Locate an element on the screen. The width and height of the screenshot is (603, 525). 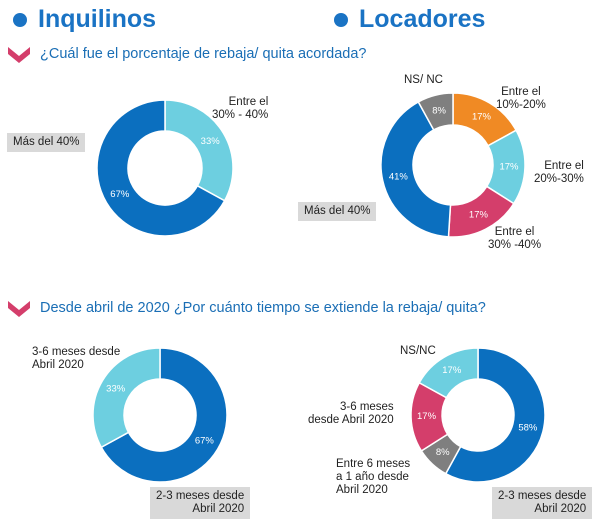
category-label: Entre 6 meses a 1 año desde Abril 2020 is located at coordinates (373, 477).